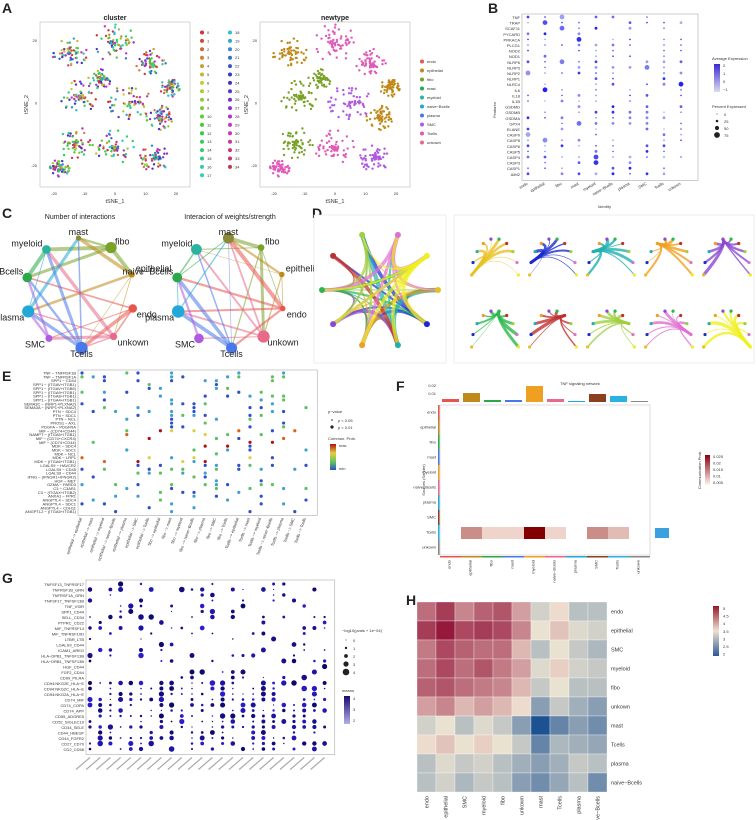 The height and width of the screenshot is (820, 756). I want to click on newtype-plot-ytick: 0, so click(256, 103).